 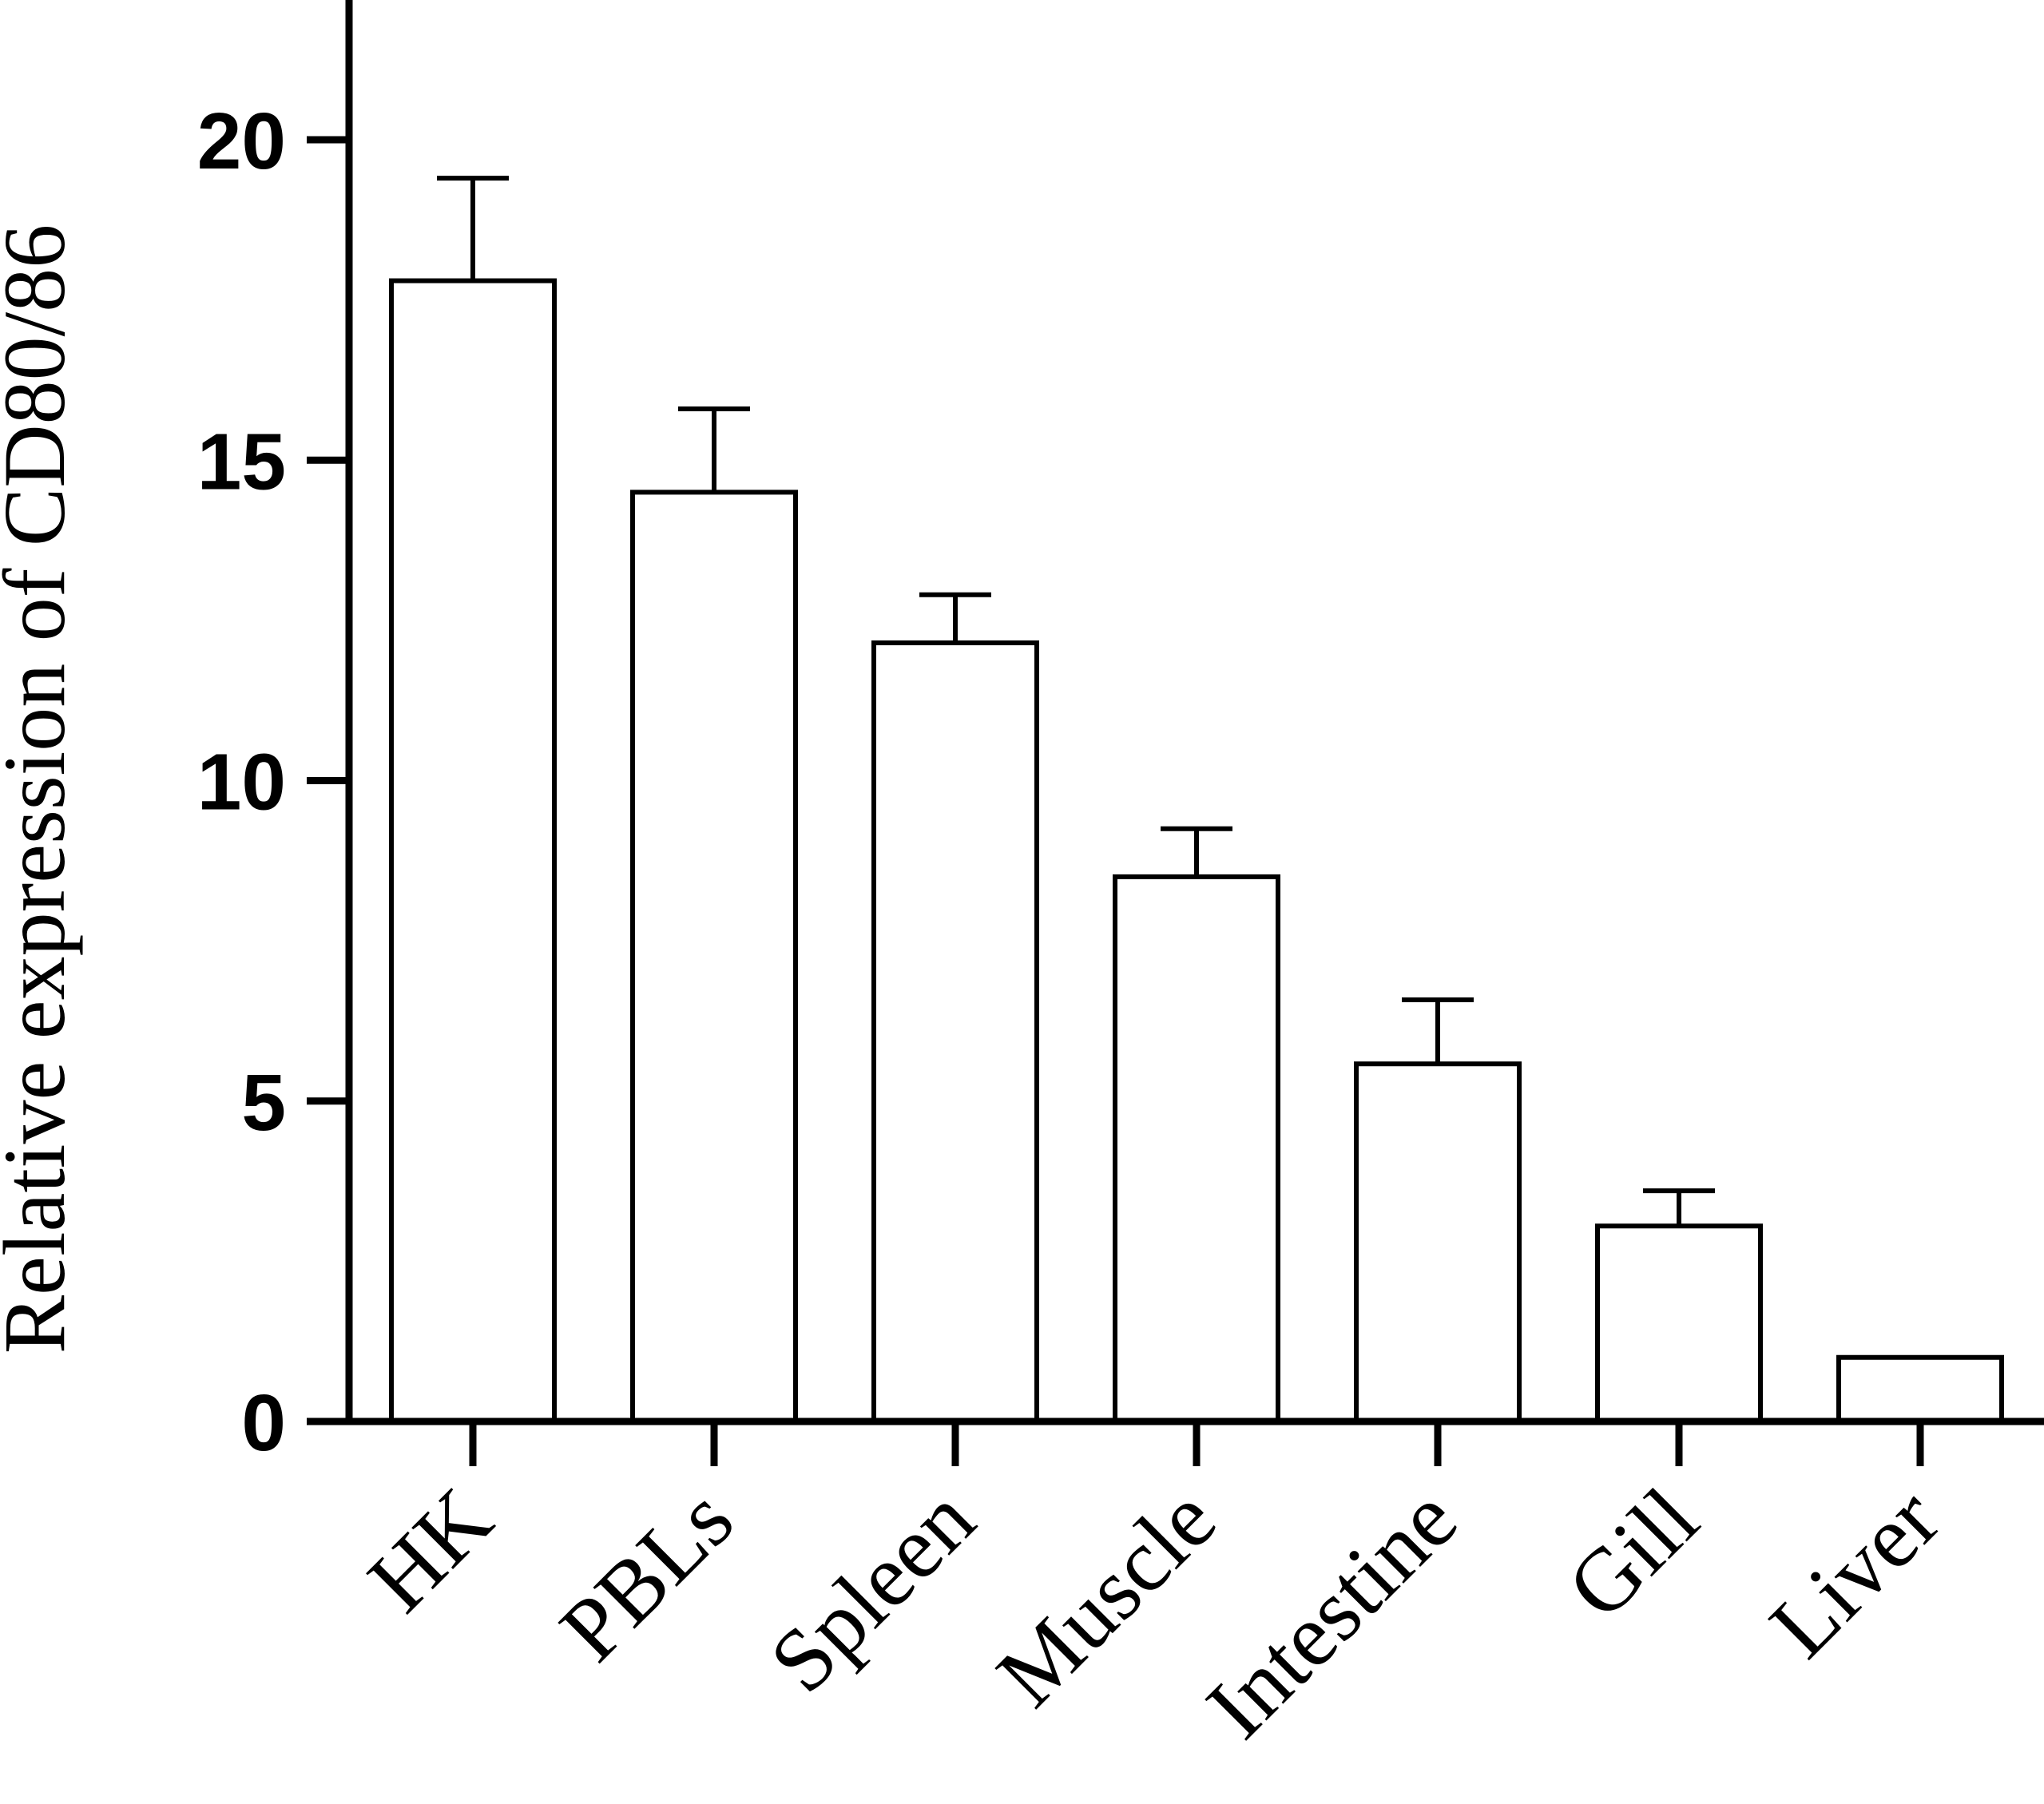 I want to click on bar-muscle, so click(x=1196, y=1149).